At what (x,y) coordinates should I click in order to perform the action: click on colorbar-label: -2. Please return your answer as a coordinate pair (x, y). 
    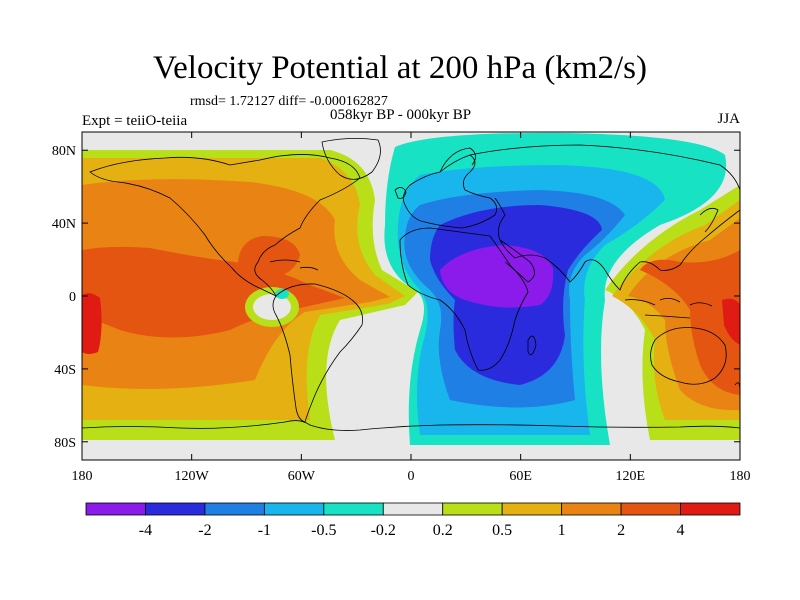
    Looking at the image, I should click on (204, 530).